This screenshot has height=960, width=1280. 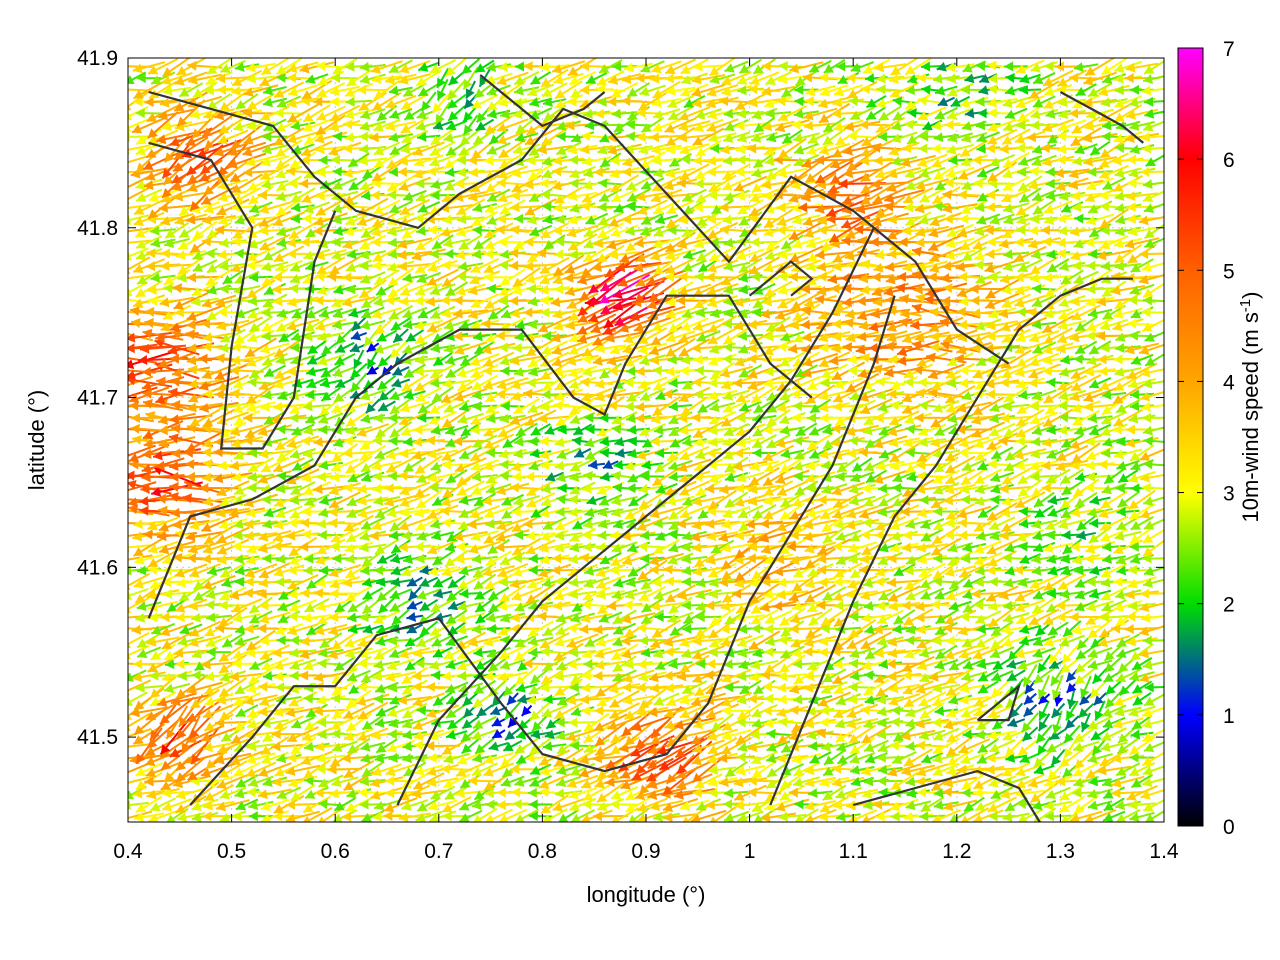 What do you see at coordinates (853, 851) in the screenshot?
I see `x-tick-label: 1.1` at bounding box center [853, 851].